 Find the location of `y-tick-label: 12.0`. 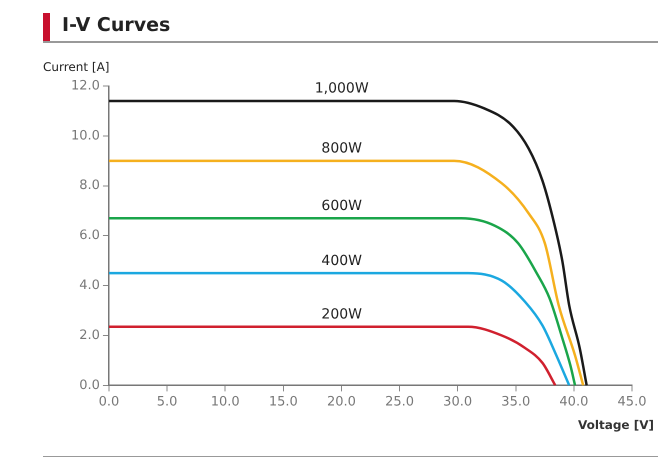

y-tick-label: 12.0 is located at coordinates (85, 86).